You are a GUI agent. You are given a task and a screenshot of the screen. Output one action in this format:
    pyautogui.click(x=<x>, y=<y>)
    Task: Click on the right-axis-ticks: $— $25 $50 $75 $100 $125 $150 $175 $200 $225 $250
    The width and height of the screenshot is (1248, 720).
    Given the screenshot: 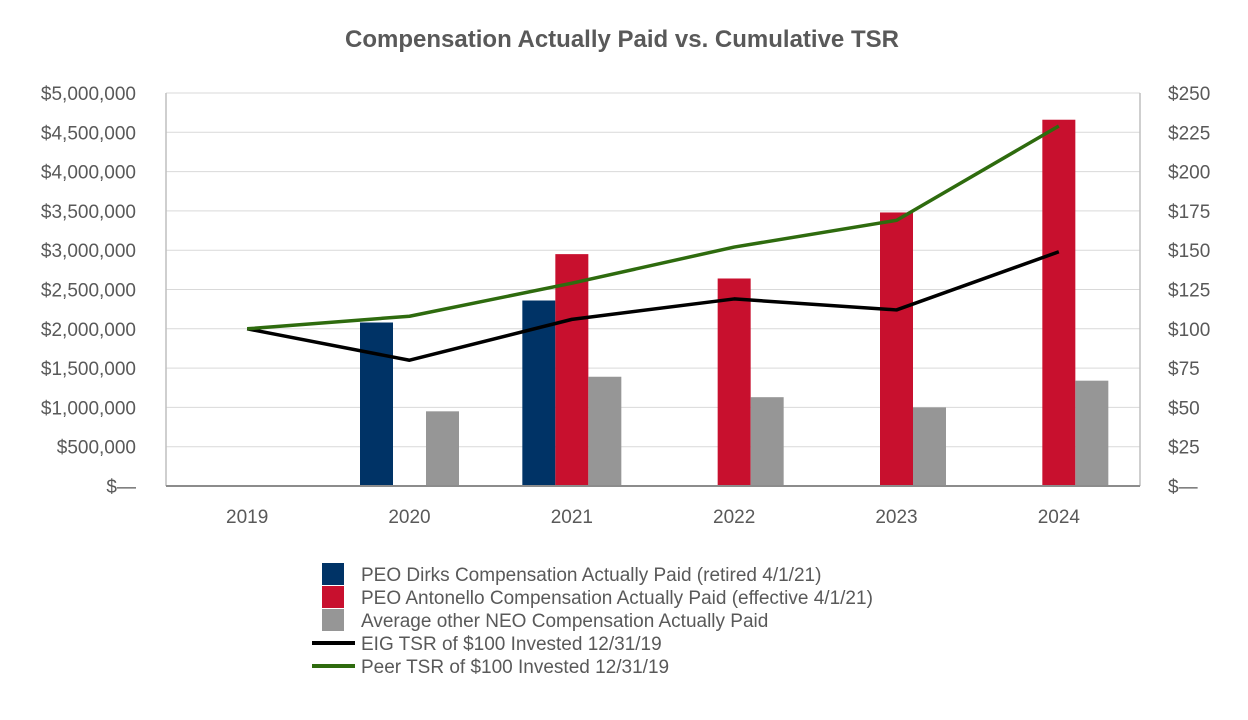 What is the action you would take?
    pyautogui.click(x=1189, y=291)
    